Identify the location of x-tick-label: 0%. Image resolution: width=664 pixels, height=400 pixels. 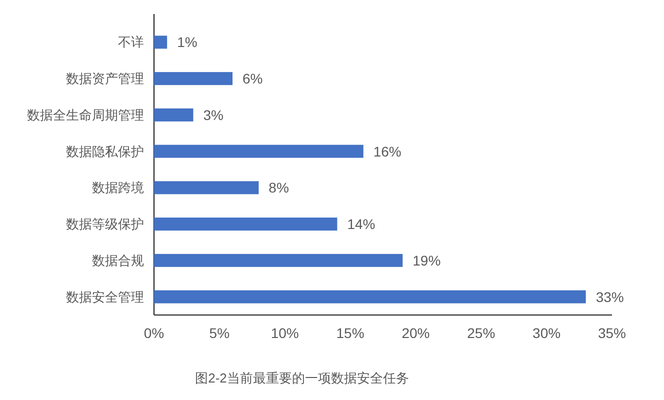
(154, 333).